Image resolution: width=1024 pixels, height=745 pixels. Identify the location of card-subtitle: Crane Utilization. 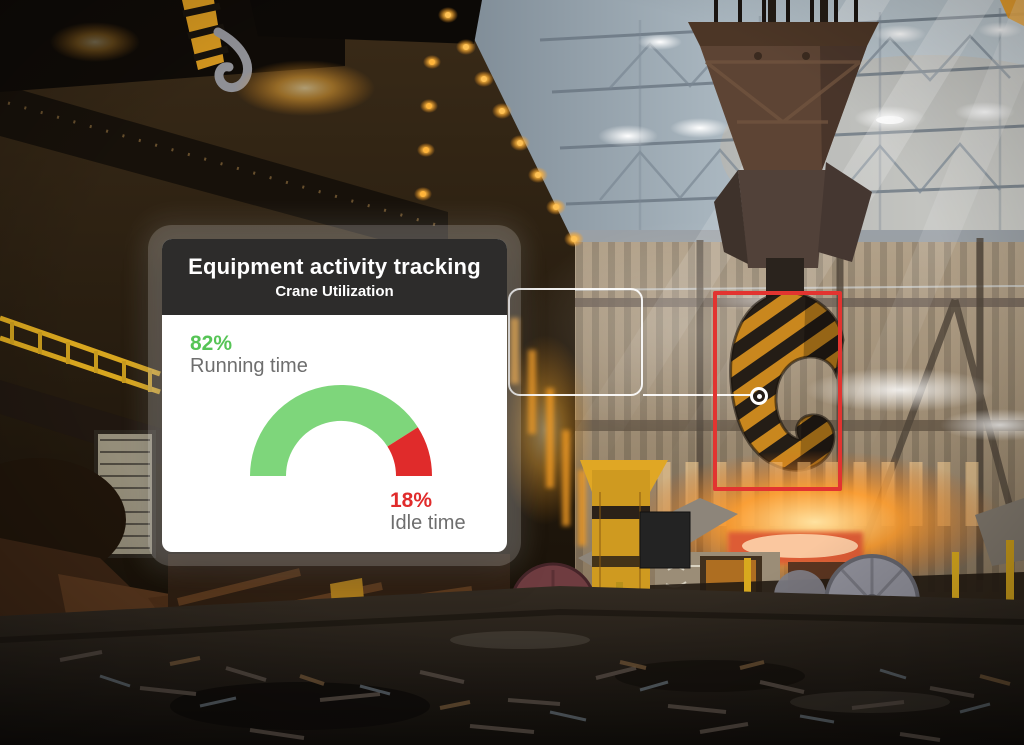
(334, 291).